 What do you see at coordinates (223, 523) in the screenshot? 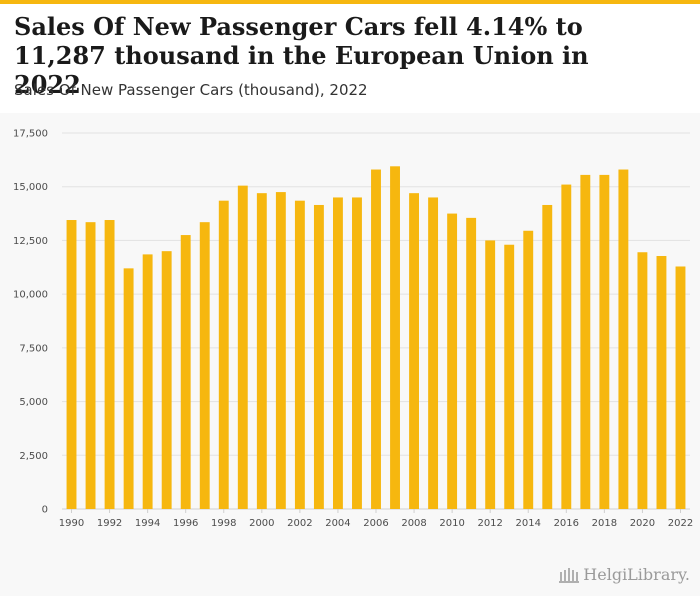
I see `x-tick-label: 1998` at bounding box center [223, 523].